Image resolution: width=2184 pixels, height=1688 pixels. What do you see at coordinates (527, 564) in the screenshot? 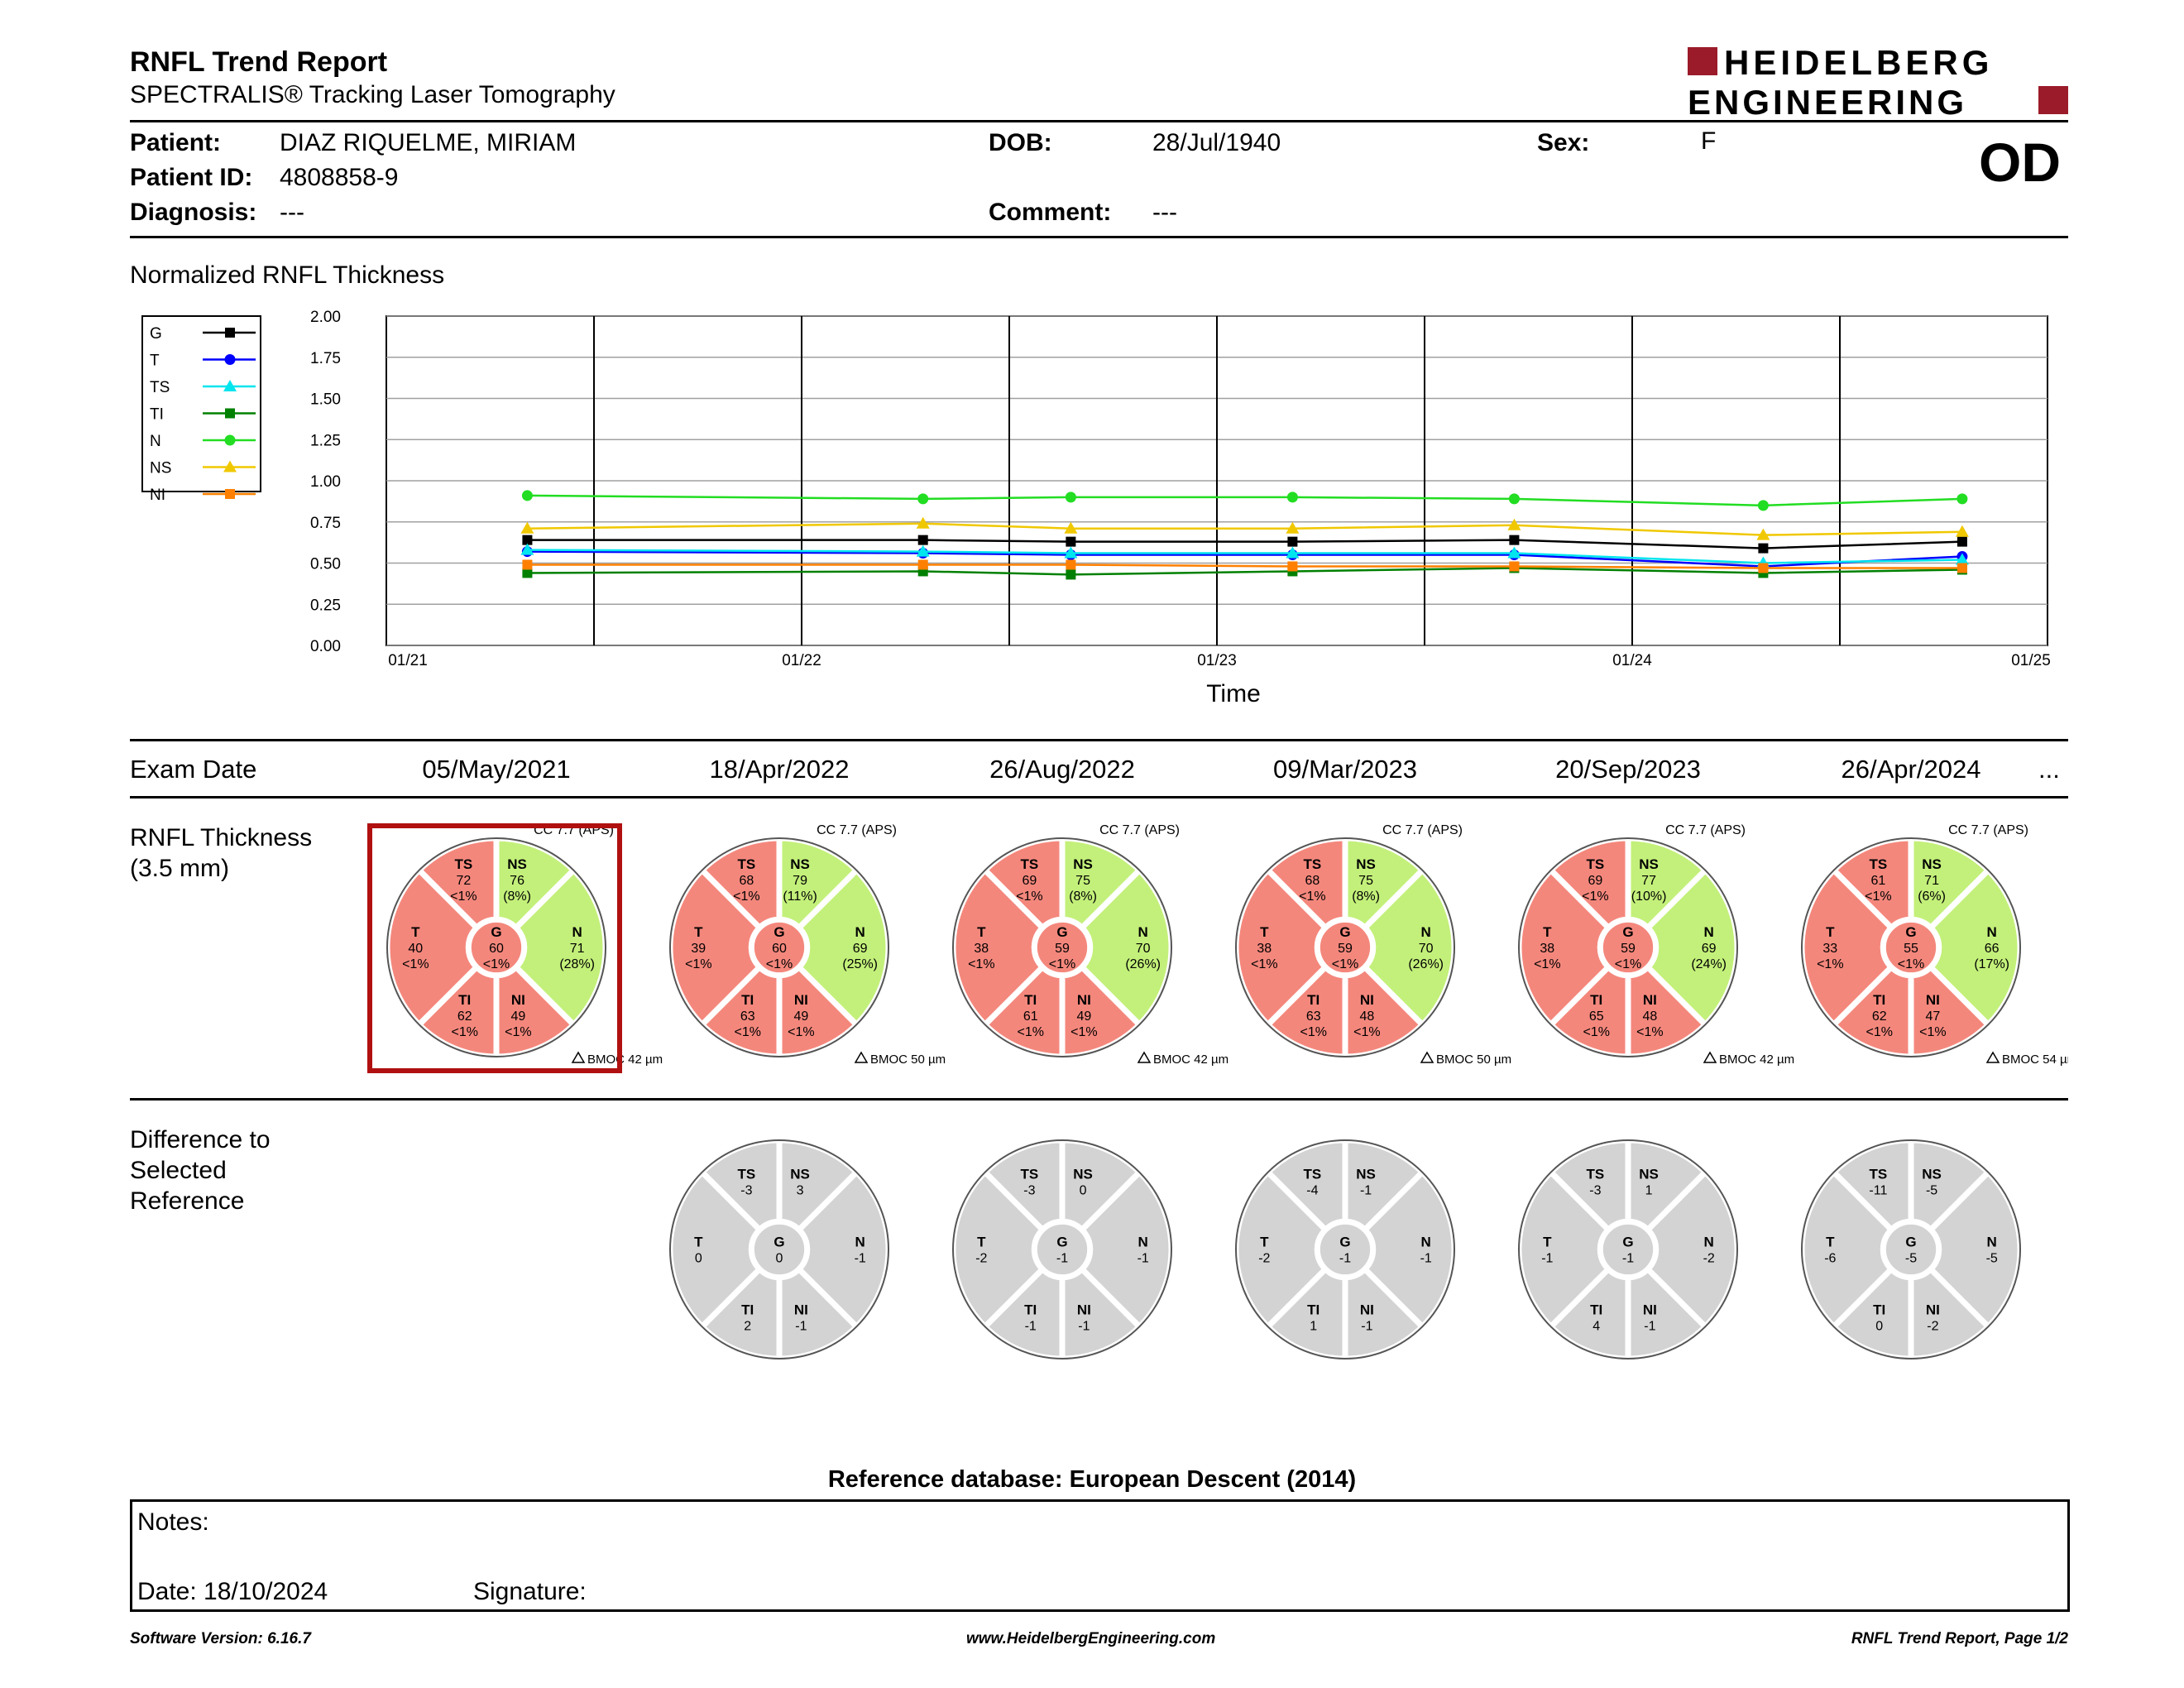
I see `data-point-ni` at bounding box center [527, 564].